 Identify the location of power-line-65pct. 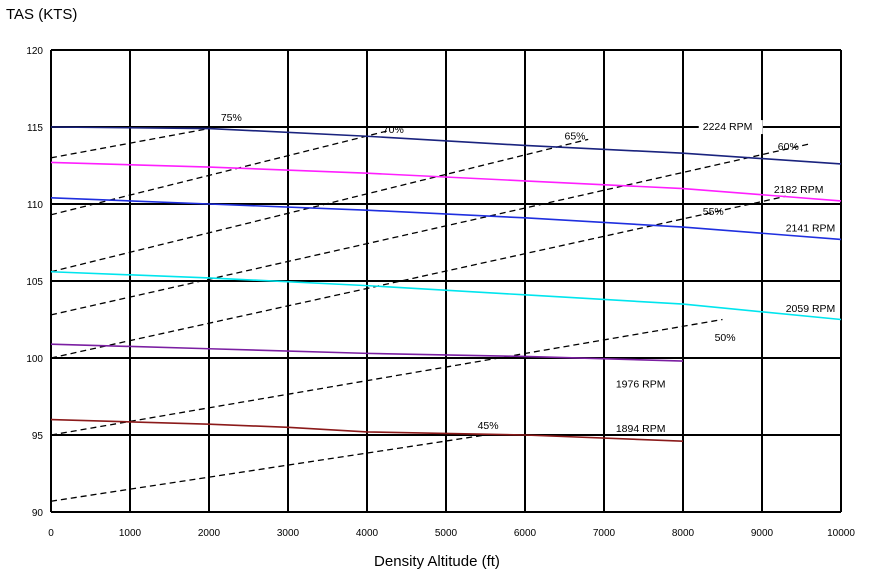
(319, 205).